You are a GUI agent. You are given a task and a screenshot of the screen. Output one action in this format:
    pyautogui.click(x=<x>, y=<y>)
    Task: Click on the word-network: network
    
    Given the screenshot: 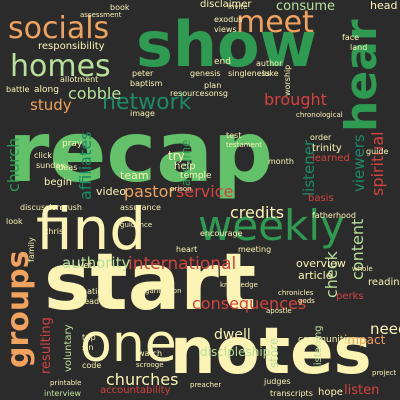 What is the action you would take?
    pyautogui.click(x=147, y=102)
    